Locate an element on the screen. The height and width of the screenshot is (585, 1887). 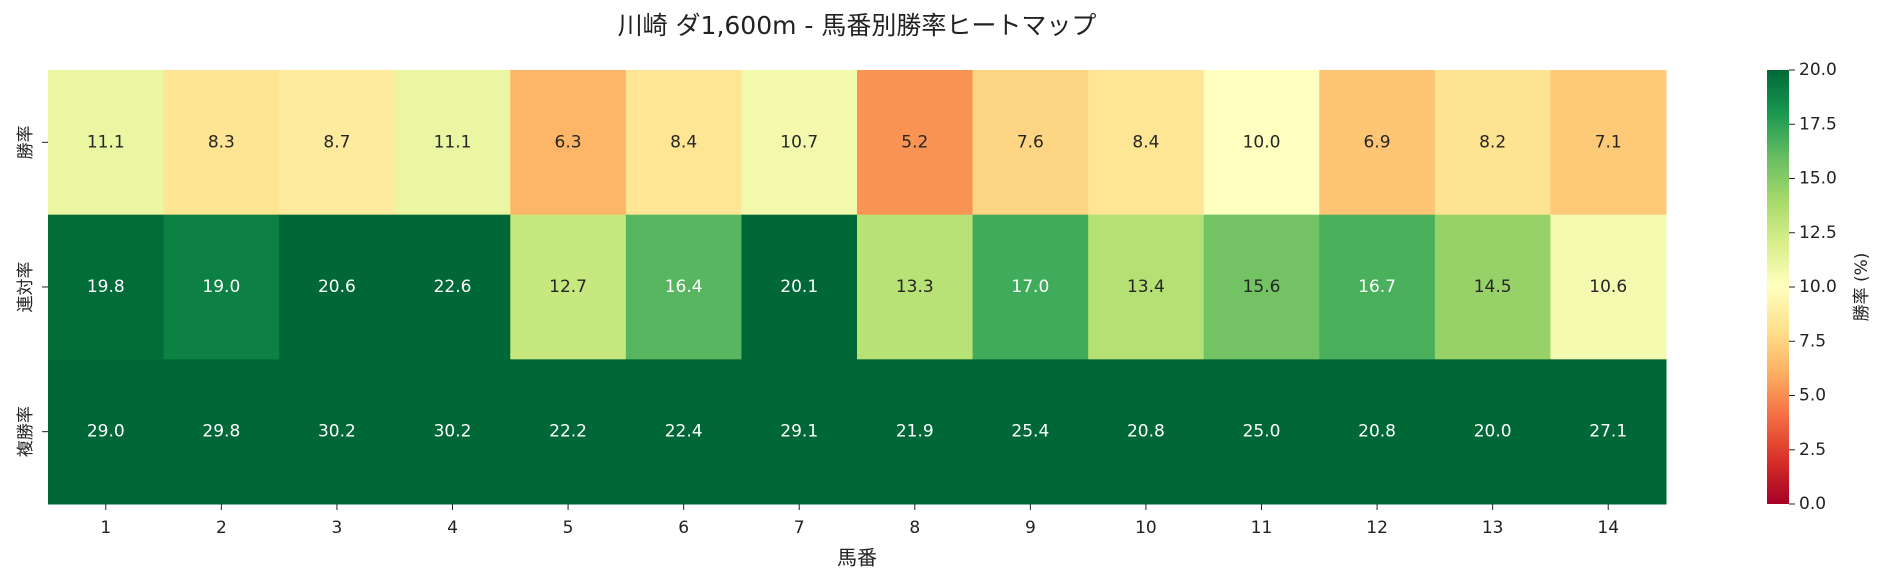
cell-label: 16.4 is located at coordinates (684, 287).